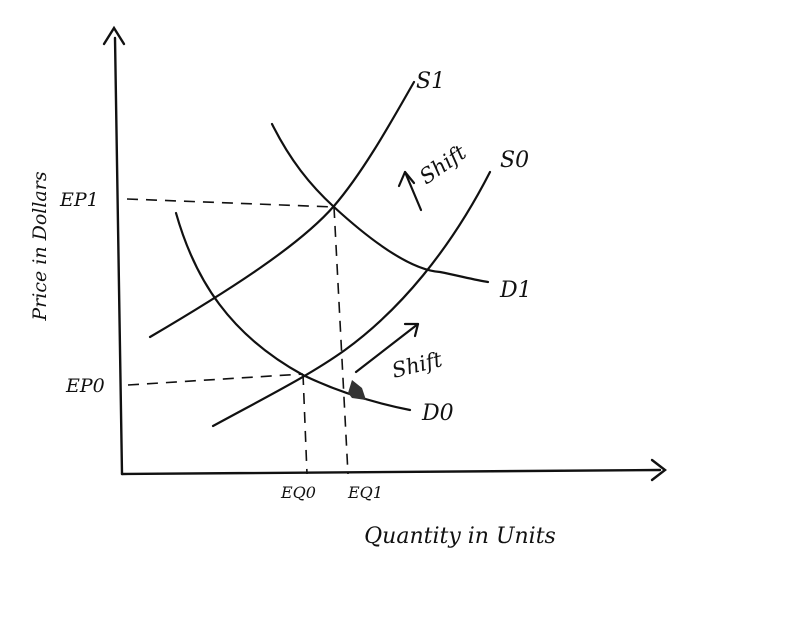 Image resolution: width=810 pixels, height=617 pixels. What do you see at coordinates (430, 81) in the screenshot?
I see `s1-curve-label: S1` at bounding box center [430, 81].